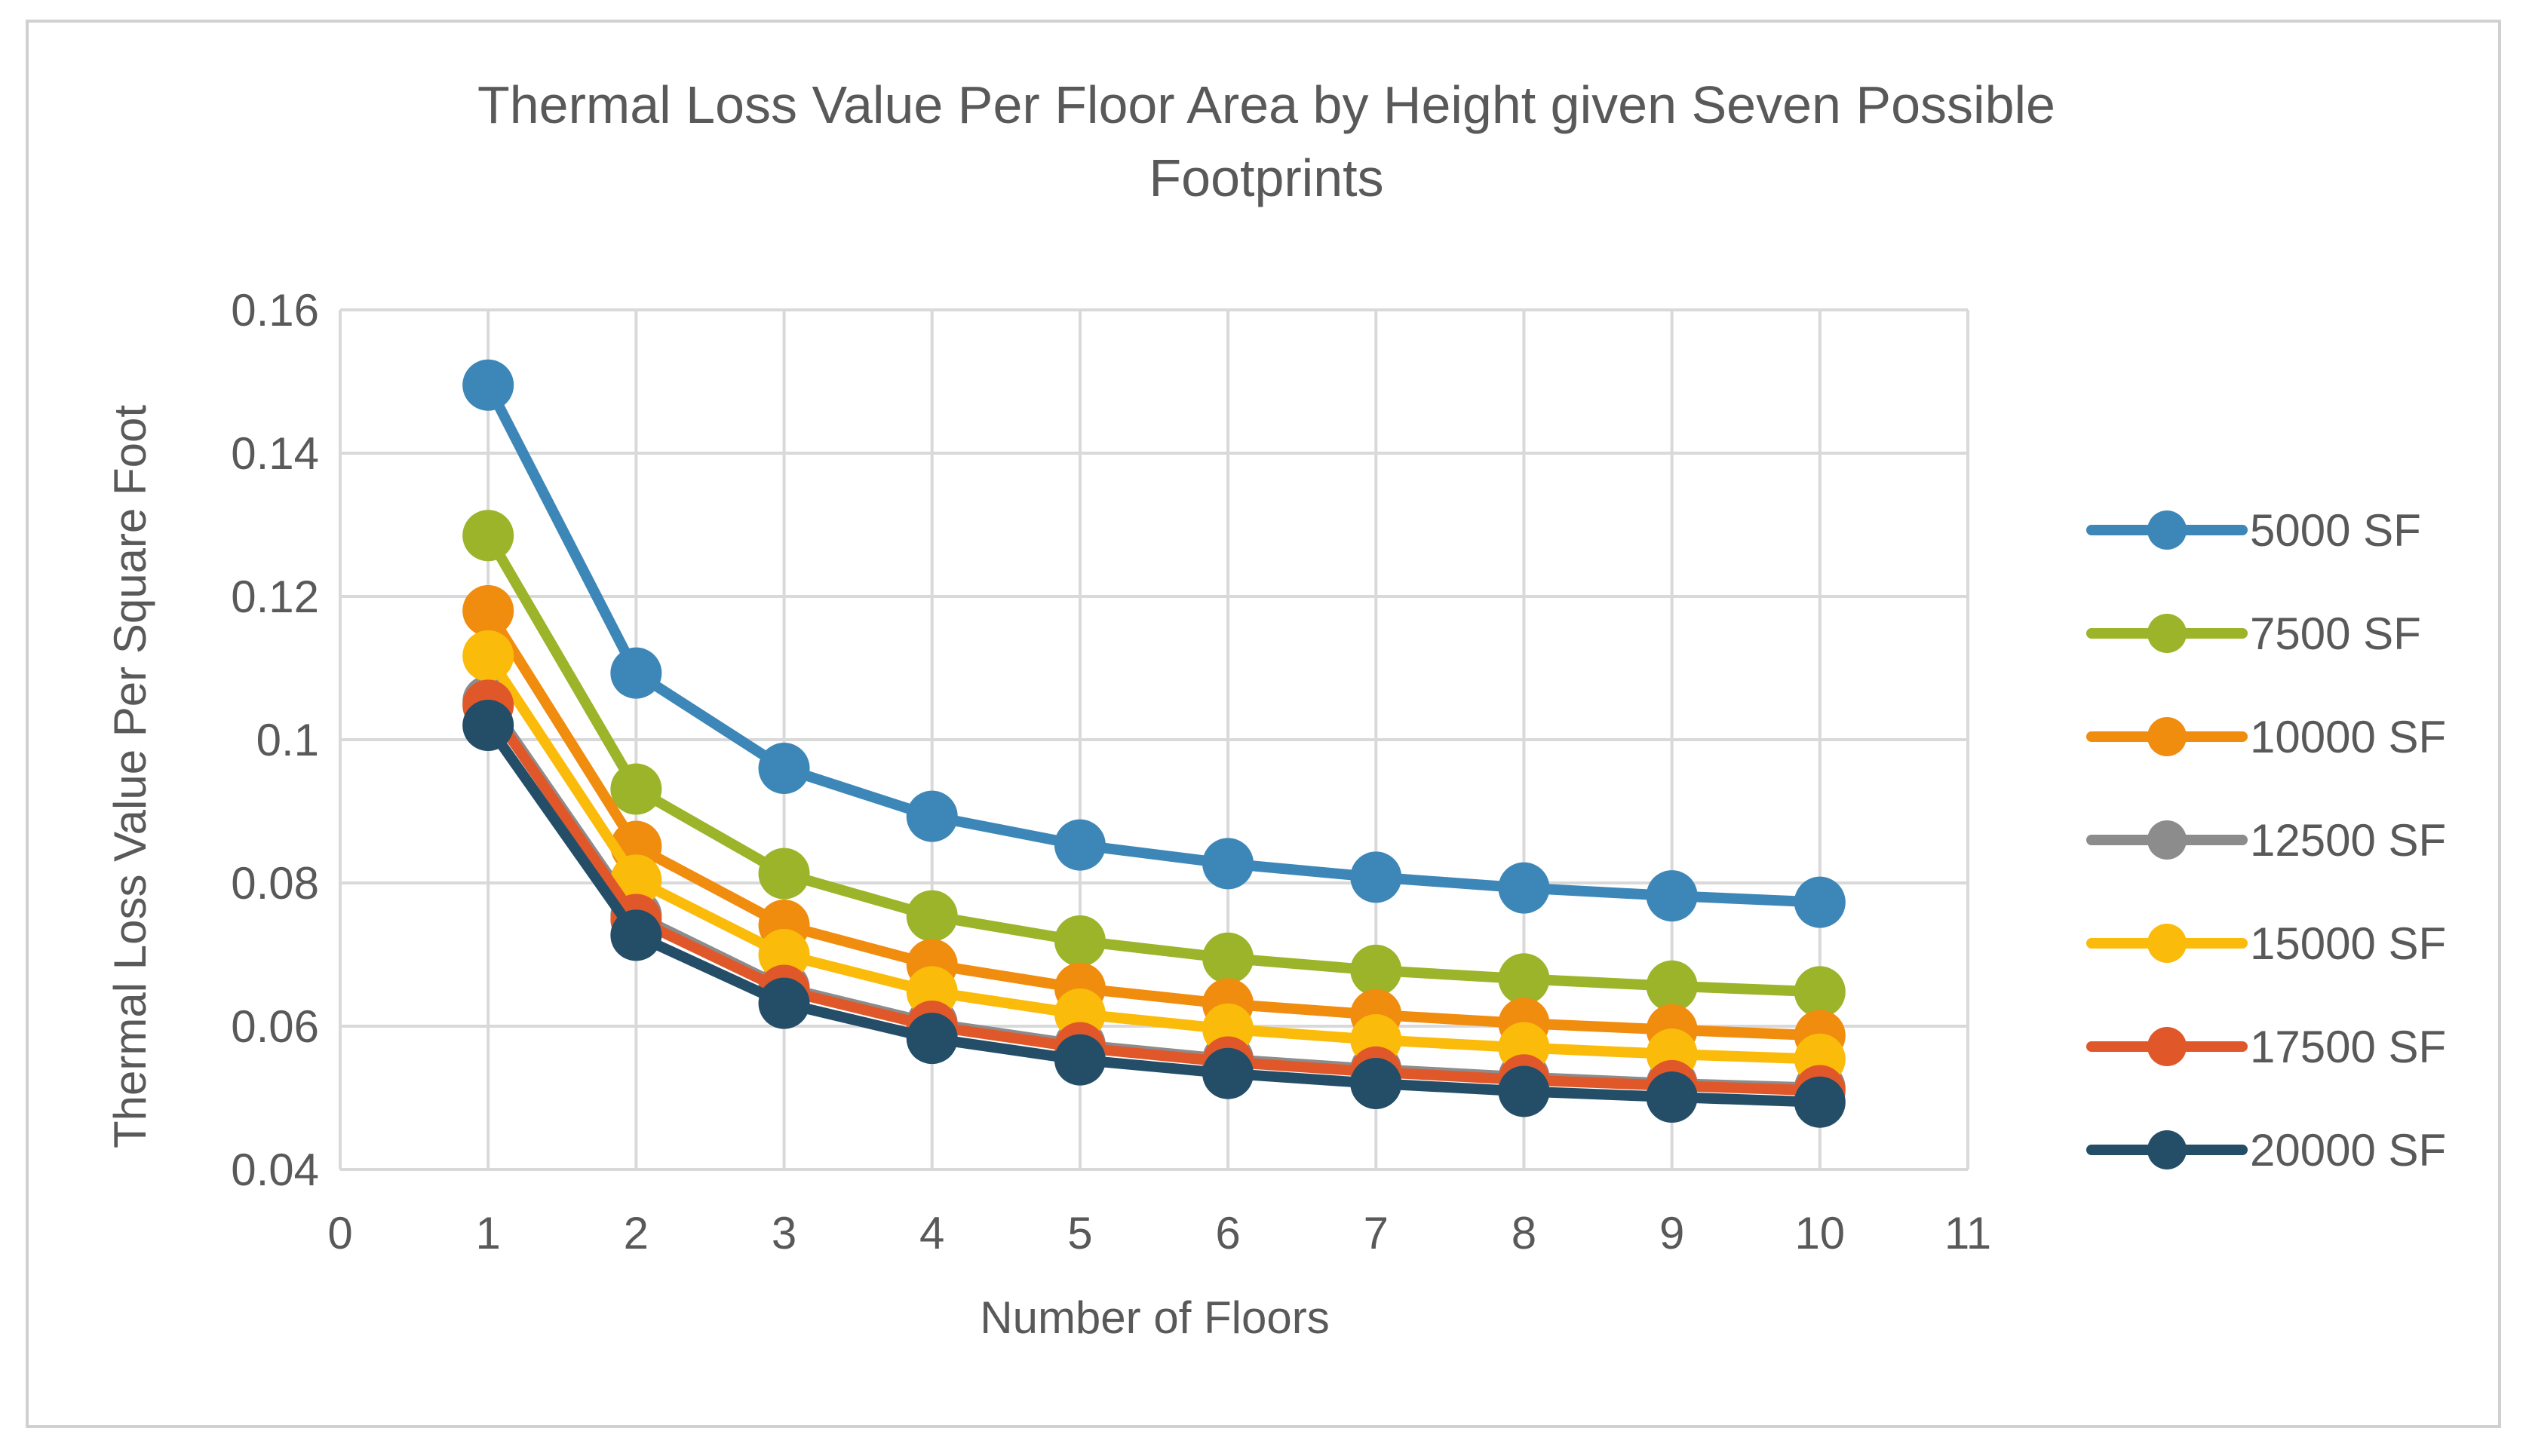 Image resolution: width=2529 pixels, height=1456 pixels. What do you see at coordinates (931, 1233) in the screenshot?
I see `x-tick-label: 4` at bounding box center [931, 1233].